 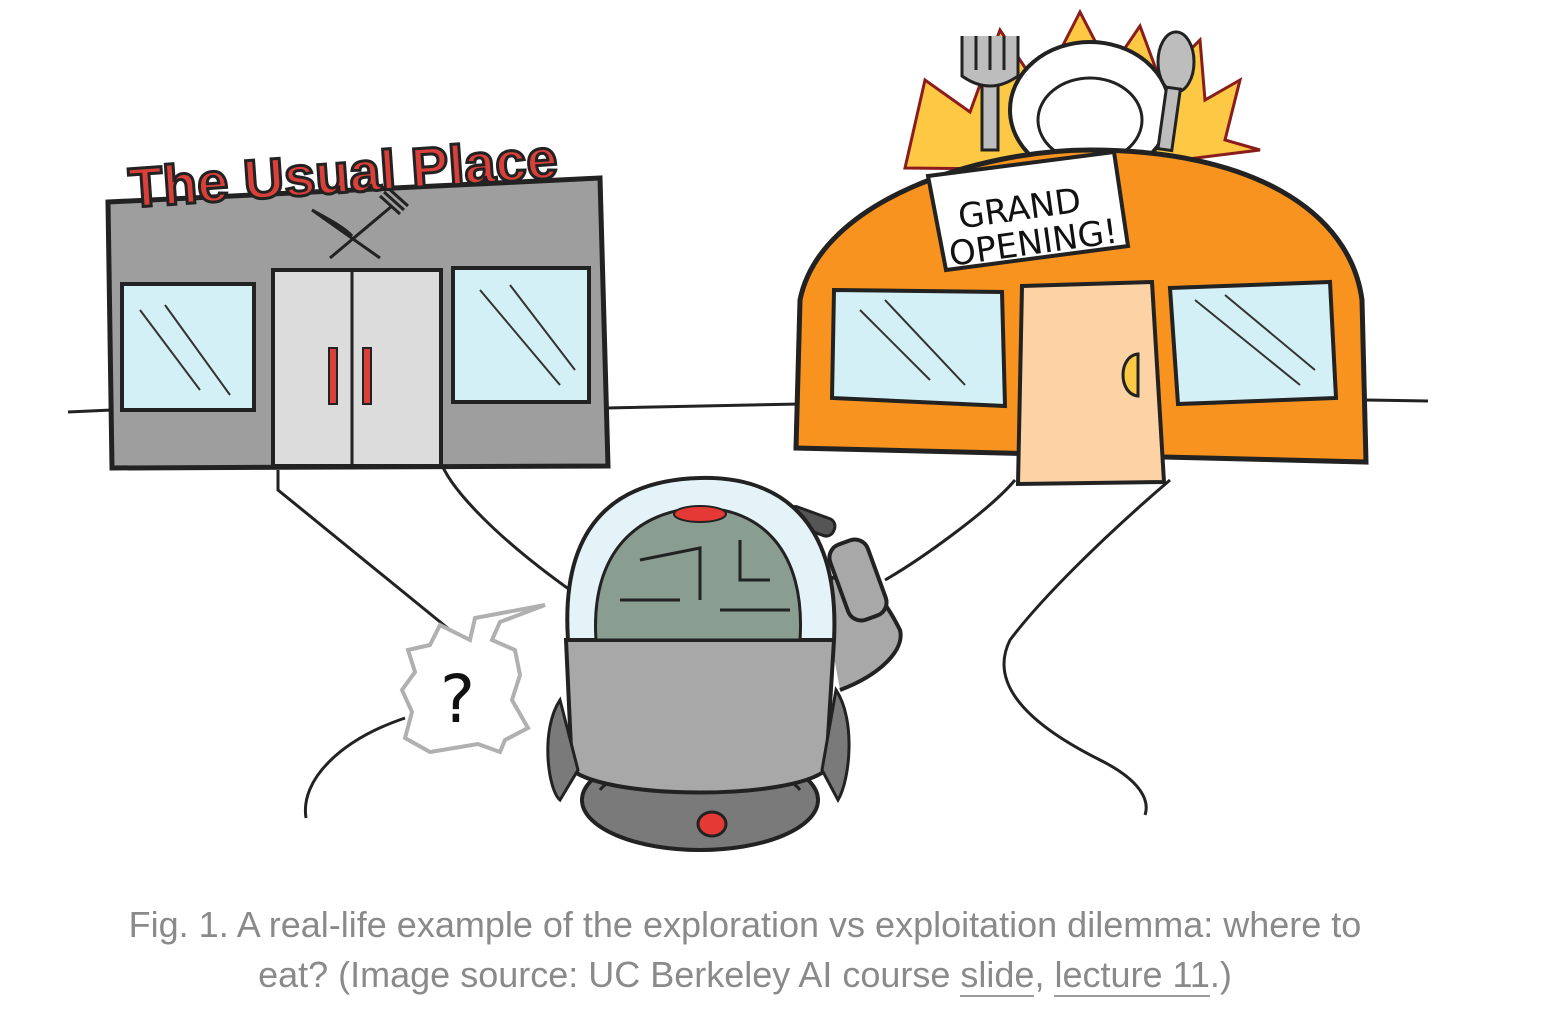 What do you see at coordinates (700, 514) in the screenshot?
I see `robot-light` at bounding box center [700, 514].